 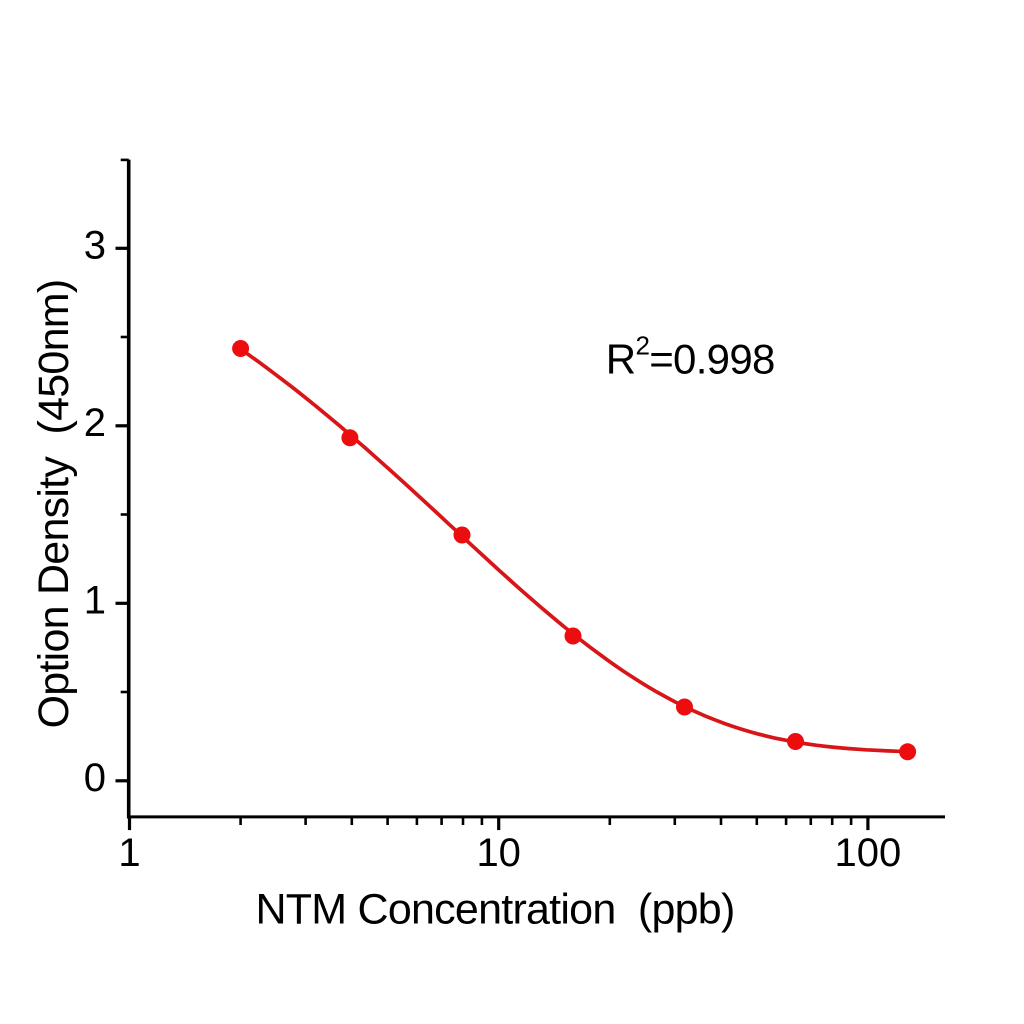 I want to click on svg-text: 3, so click(x=95, y=245).